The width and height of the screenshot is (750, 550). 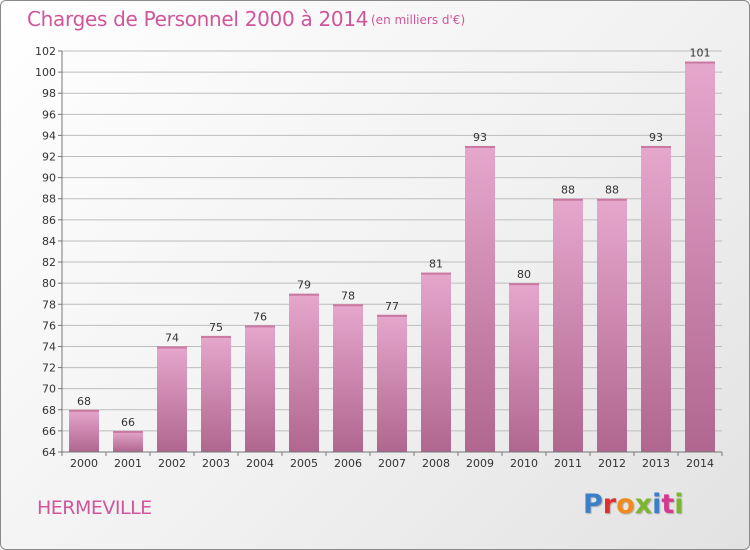 I want to click on data-label-2000: 68, so click(x=84, y=401).